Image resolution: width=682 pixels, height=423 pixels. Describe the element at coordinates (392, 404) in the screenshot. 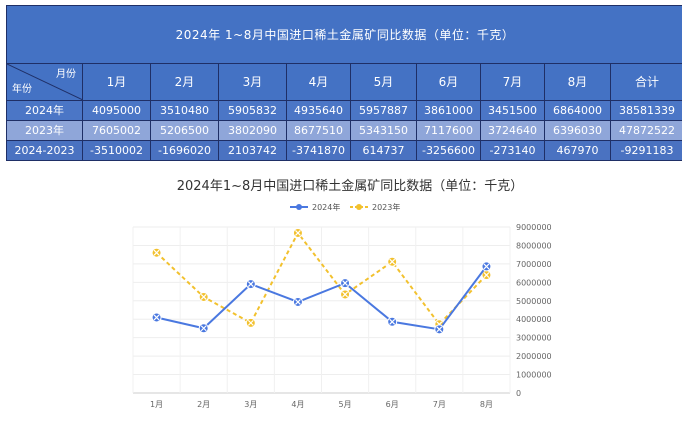

I see `x-tick-label: 6月` at that location.